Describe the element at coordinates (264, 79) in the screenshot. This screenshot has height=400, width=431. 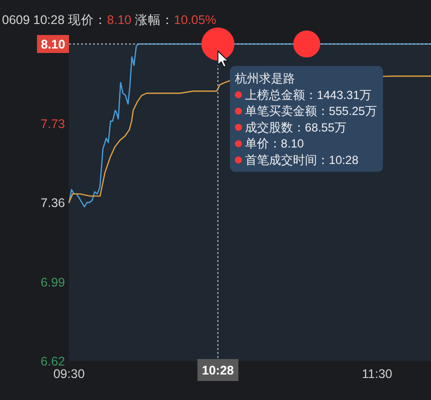
I see `annotation: 杭州求是路` at that location.